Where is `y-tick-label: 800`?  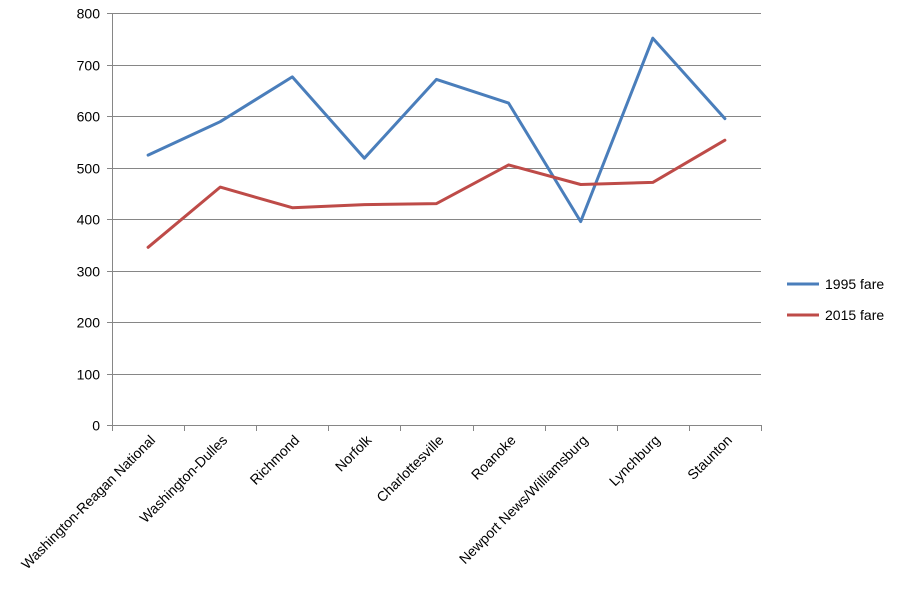 y-tick-label: 800 is located at coordinates (89, 14).